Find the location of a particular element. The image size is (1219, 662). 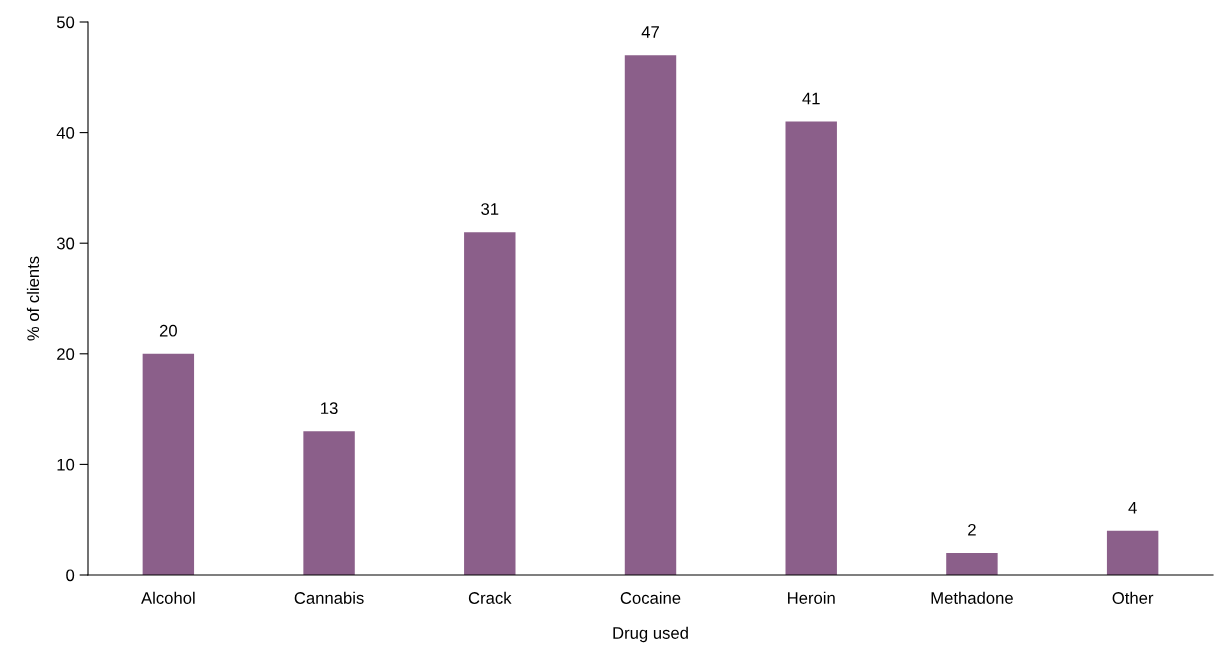

y-tick-label: 30 is located at coordinates (65, 243).